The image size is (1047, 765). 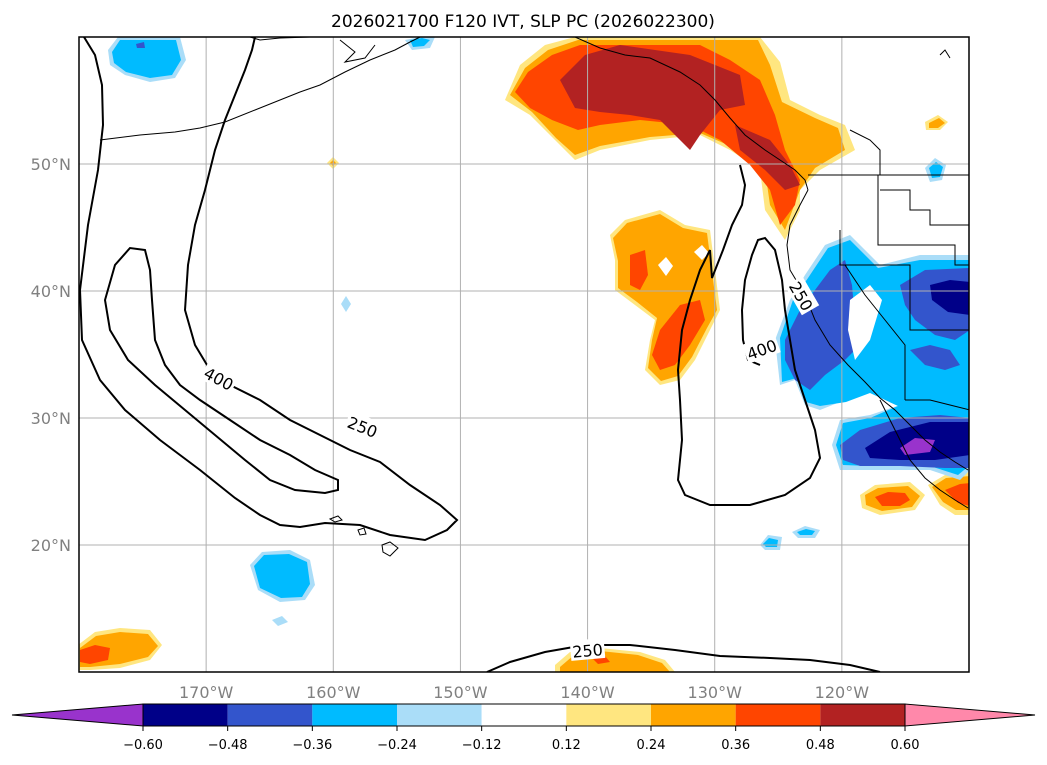 I want to click on colorbar-bins, so click(x=524, y=715).